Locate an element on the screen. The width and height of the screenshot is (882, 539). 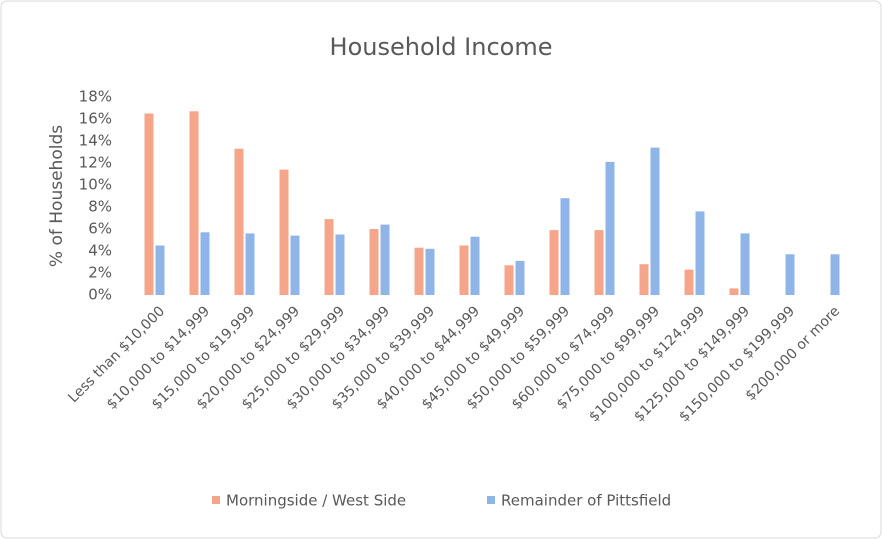
chart-title: Household Income is located at coordinates (441, 47).